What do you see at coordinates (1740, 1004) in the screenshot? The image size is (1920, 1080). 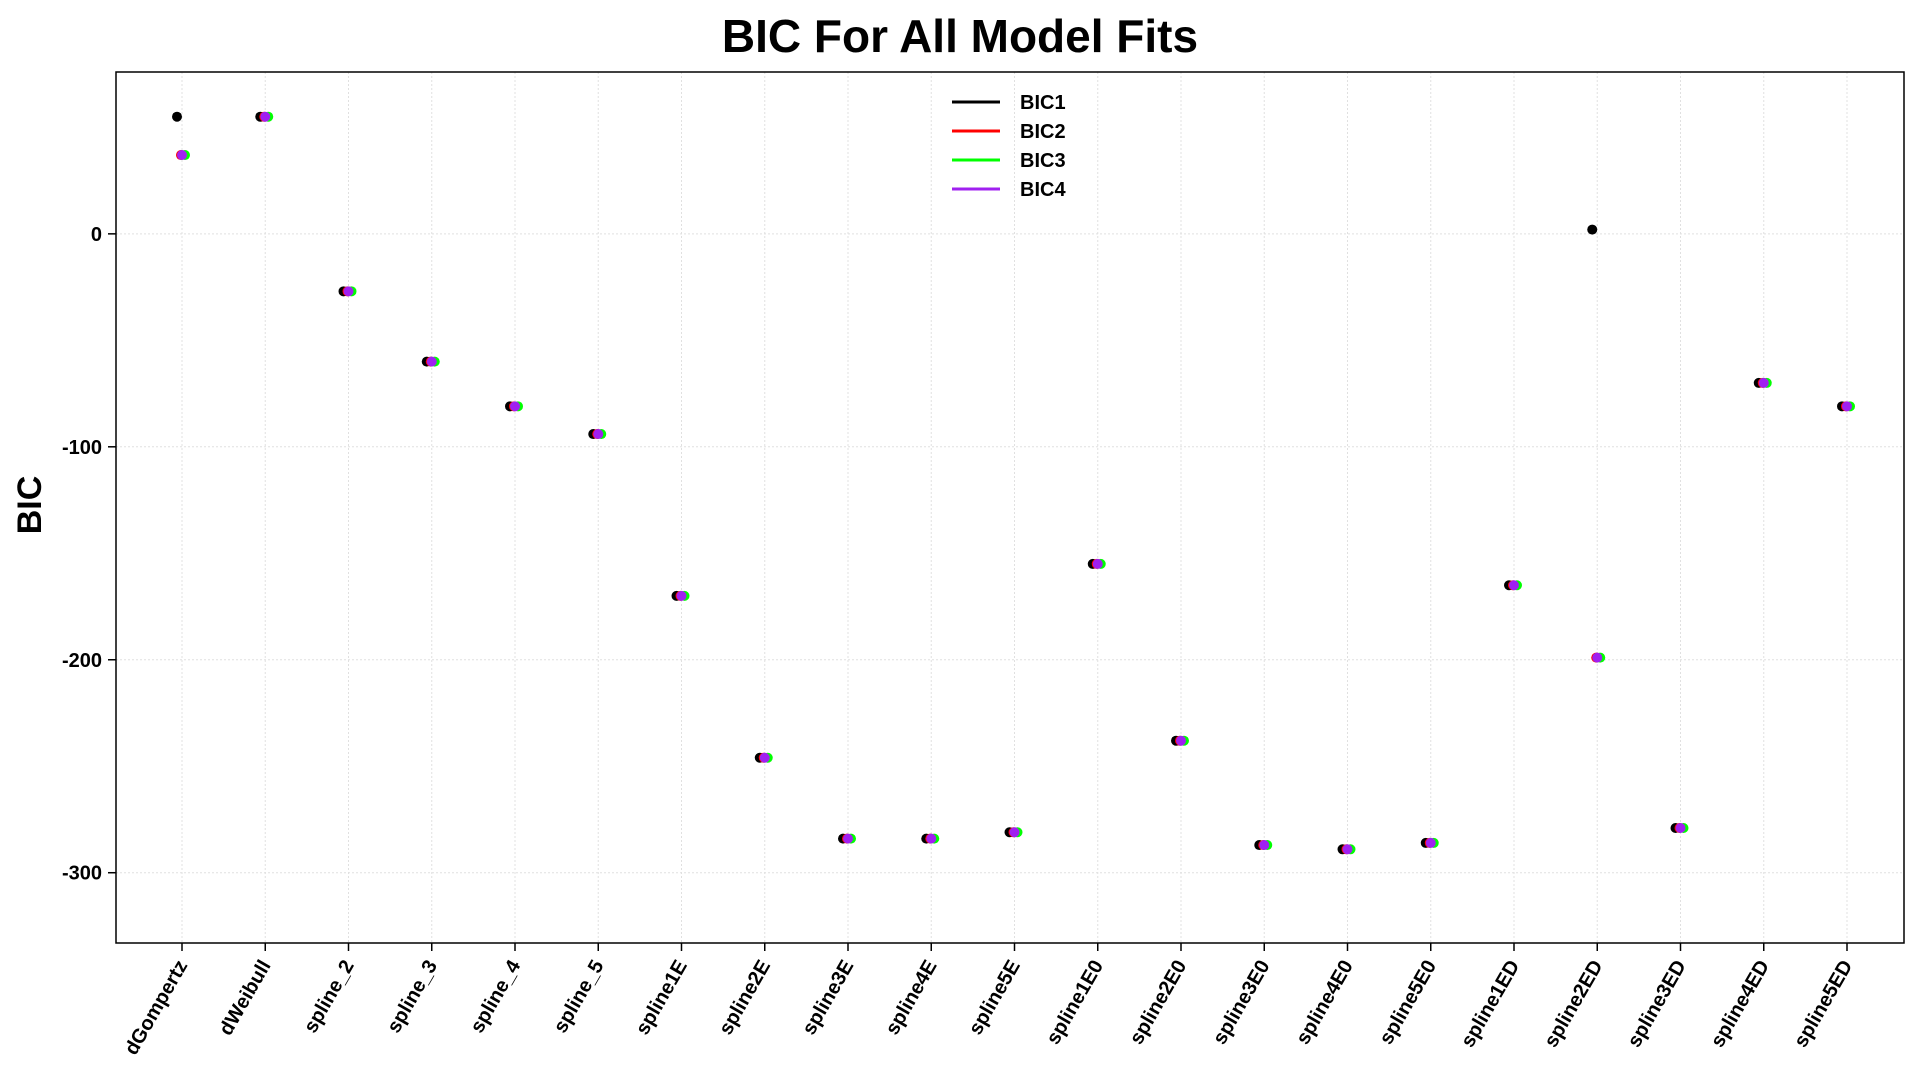 I see `x-tick-label: spline4ED` at bounding box center [1740, 1004].